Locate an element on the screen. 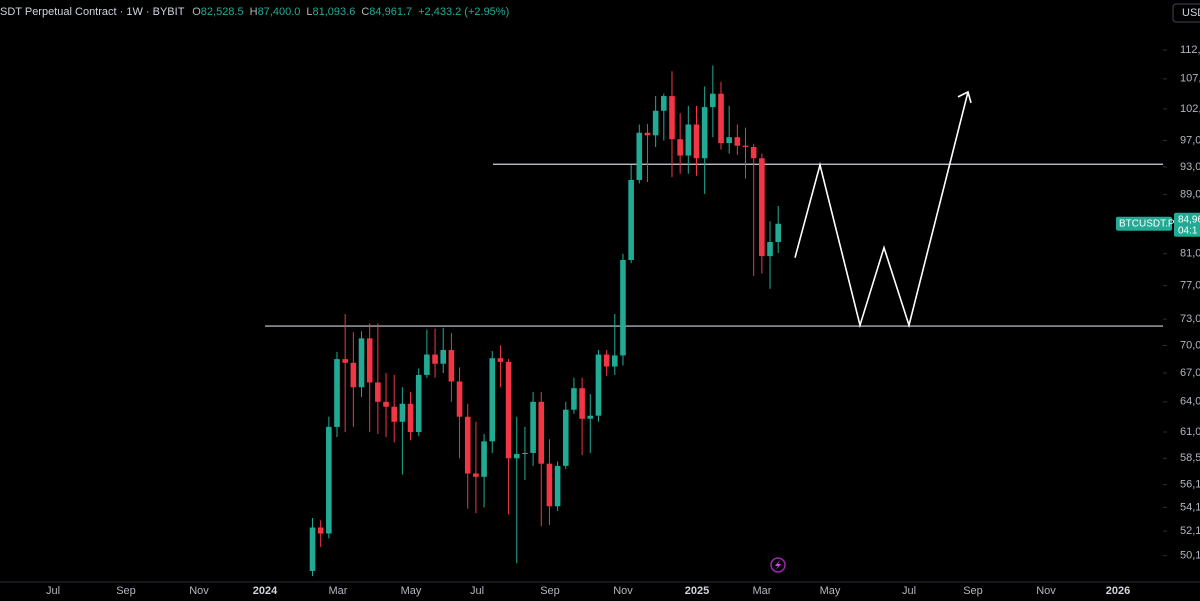  header-part: 87,400.0 is located at coordinates (279, 12).